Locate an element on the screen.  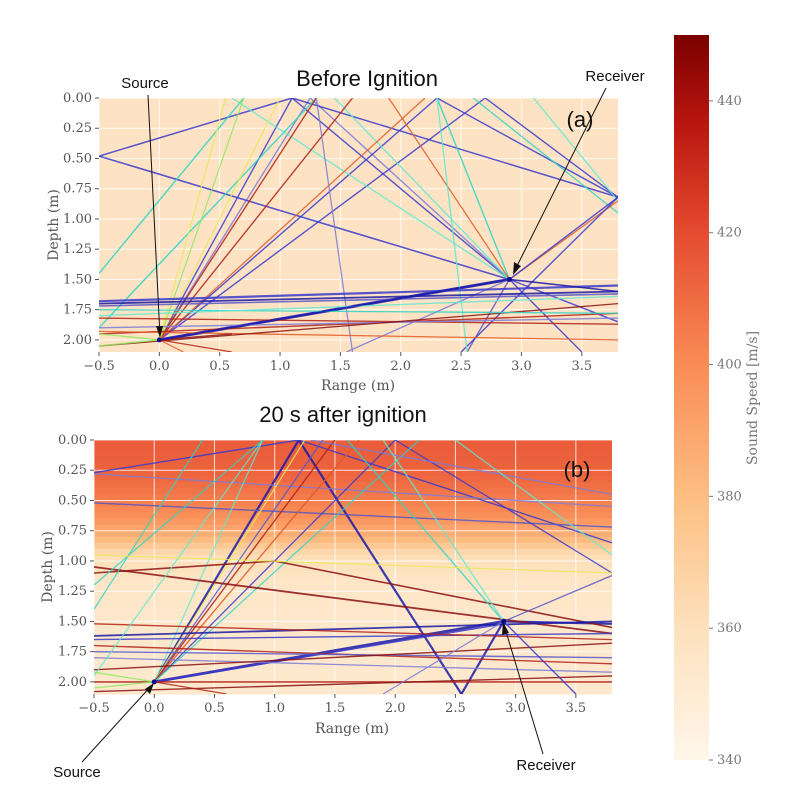
colorbar: 340 360 380 400 420 440 Sound Speed [m/s] is located at coordinates (717, 401).